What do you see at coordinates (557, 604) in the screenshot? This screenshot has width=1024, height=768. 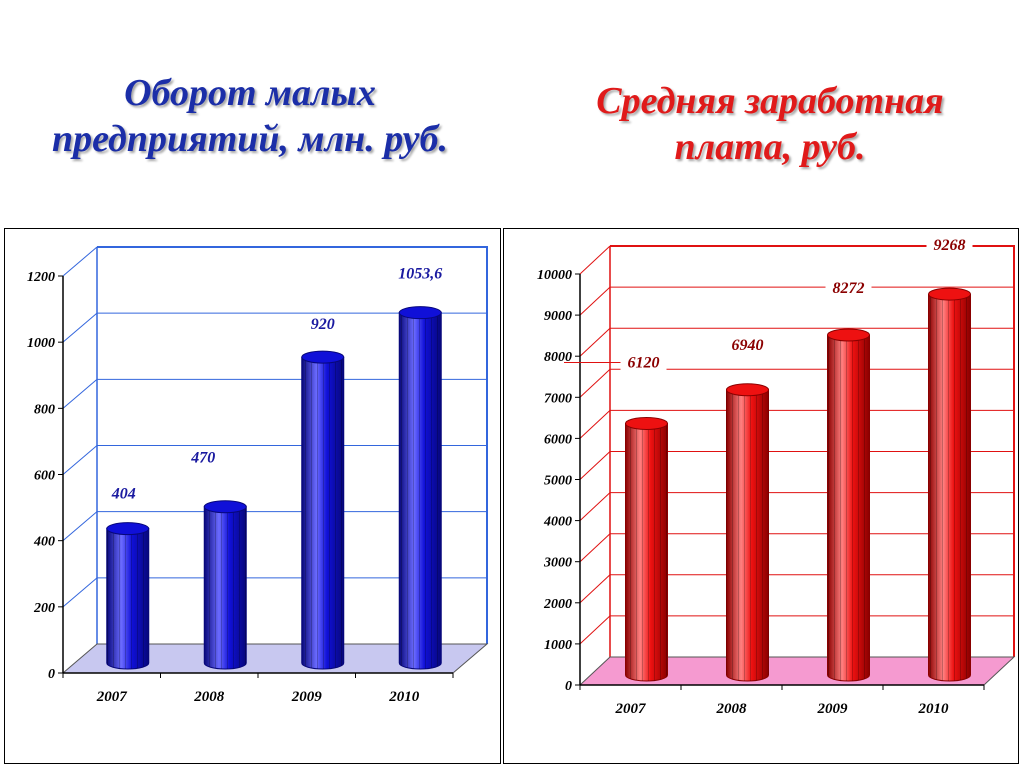 I see `y-tick-label: 2000` at bounding box center [557, 604].